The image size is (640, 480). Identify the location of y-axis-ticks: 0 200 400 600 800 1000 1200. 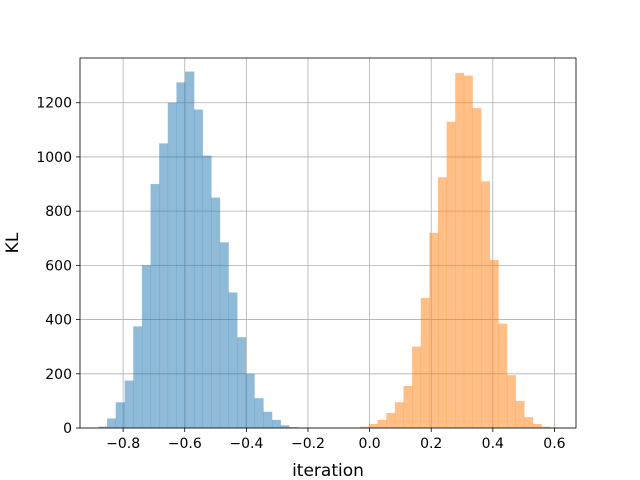
(58, 266).